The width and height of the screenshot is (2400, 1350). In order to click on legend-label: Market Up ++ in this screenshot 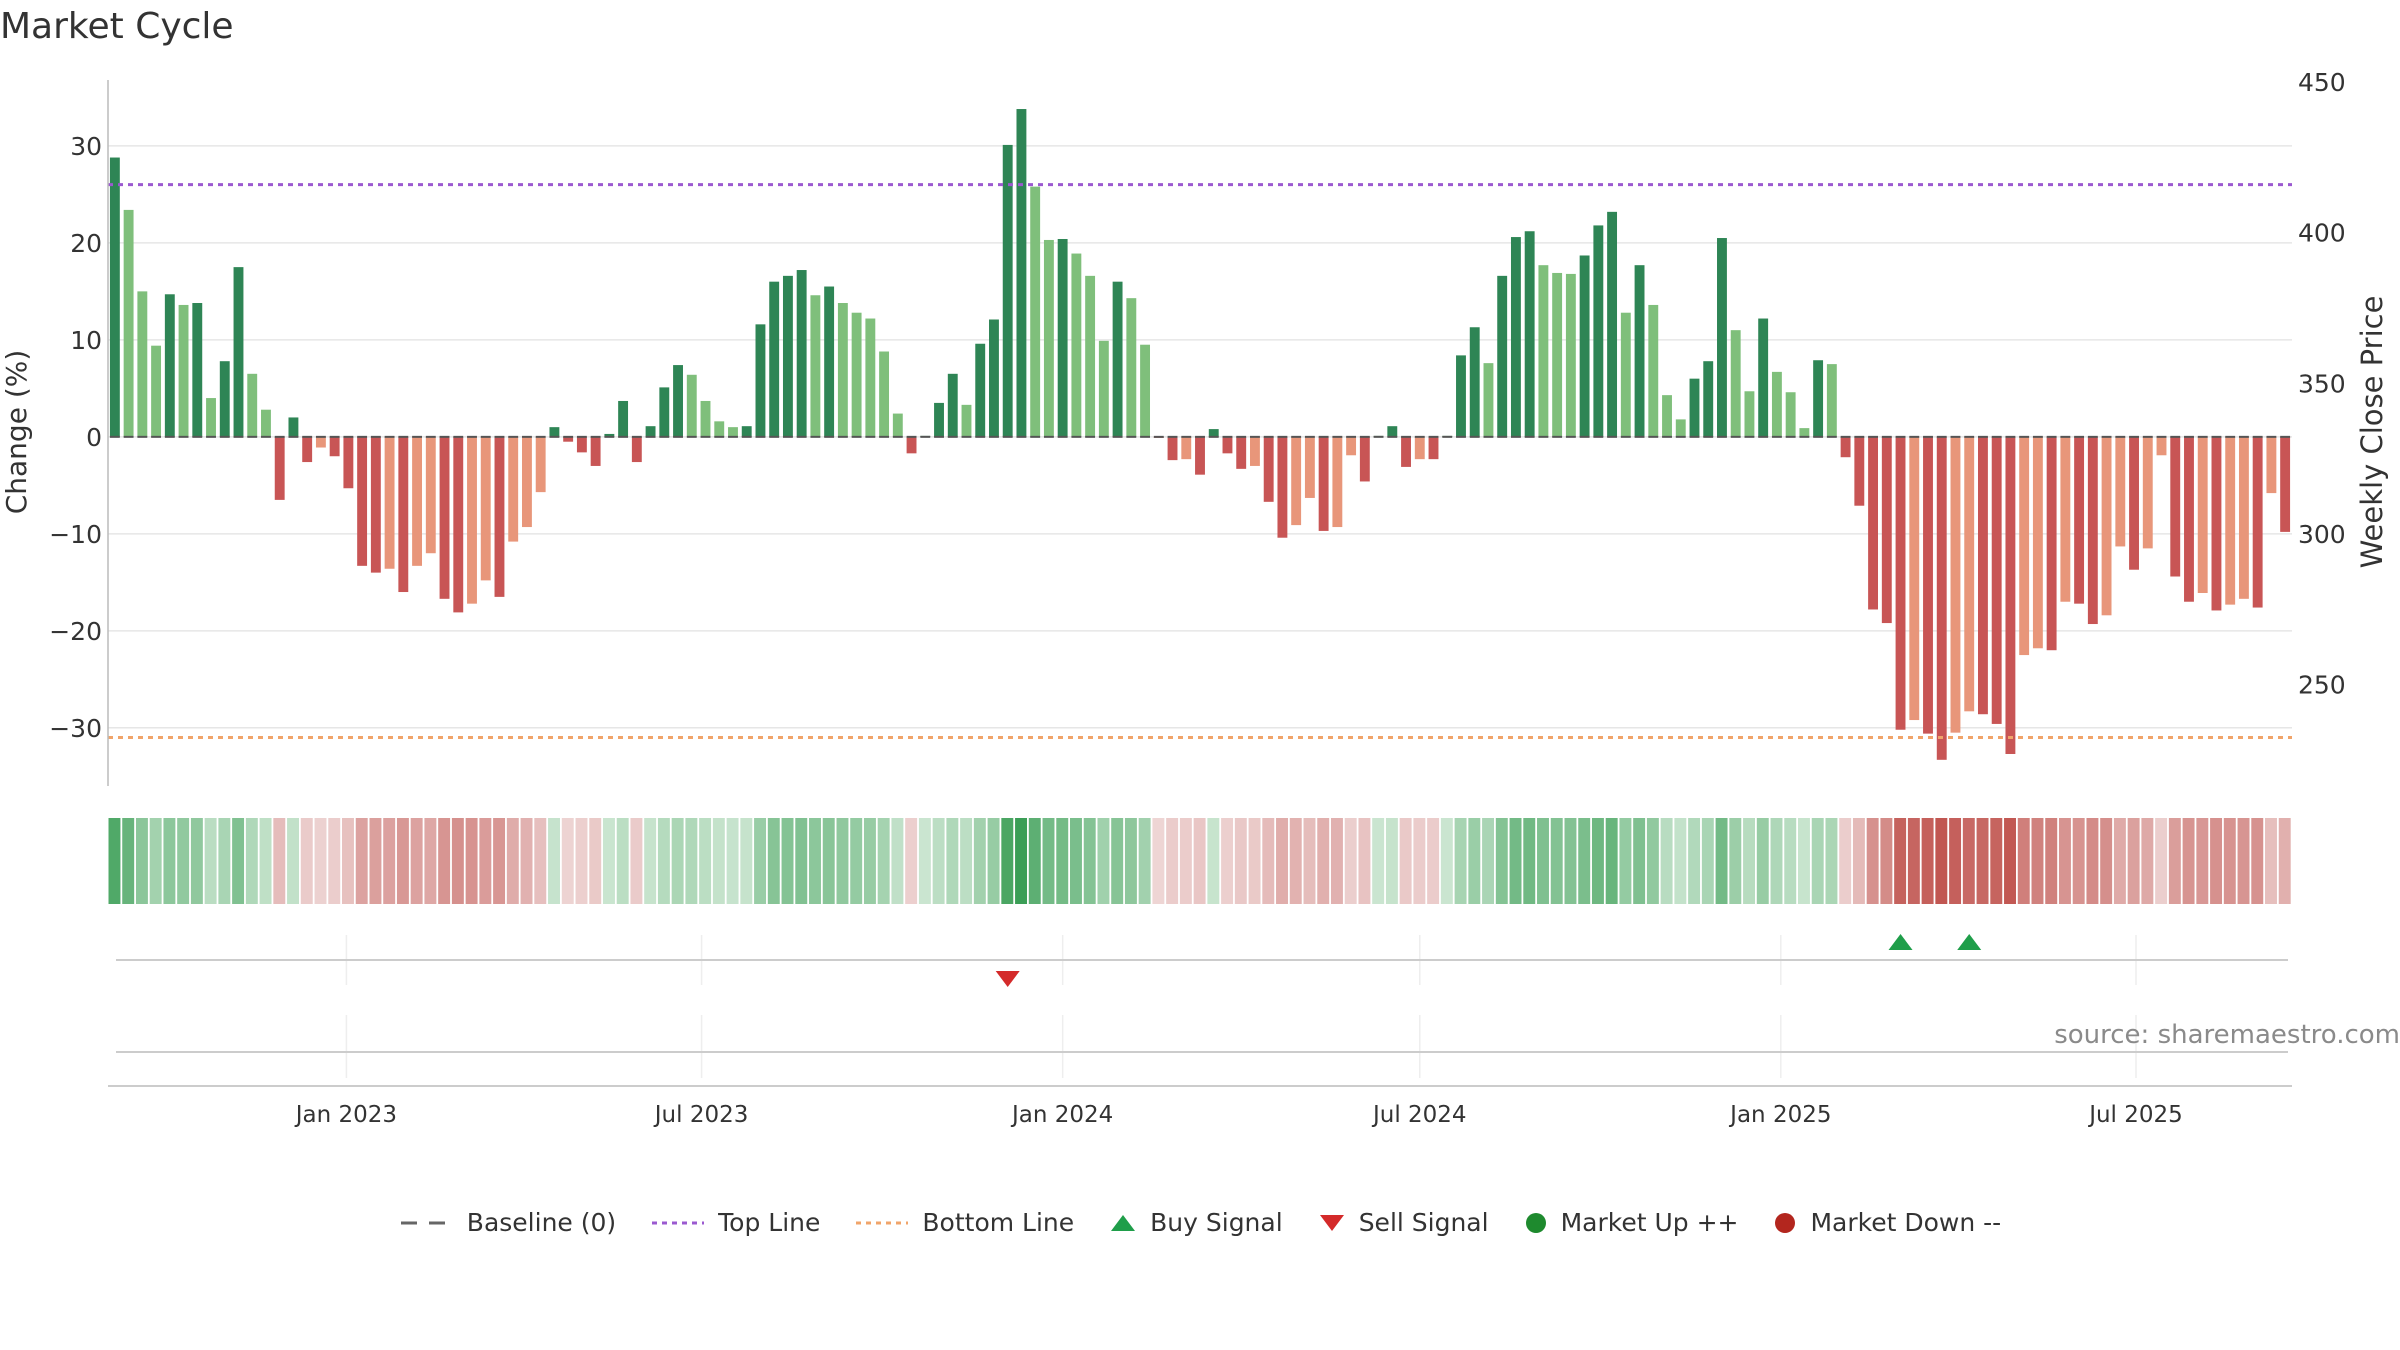, I will do `click(1649, 1222)`.